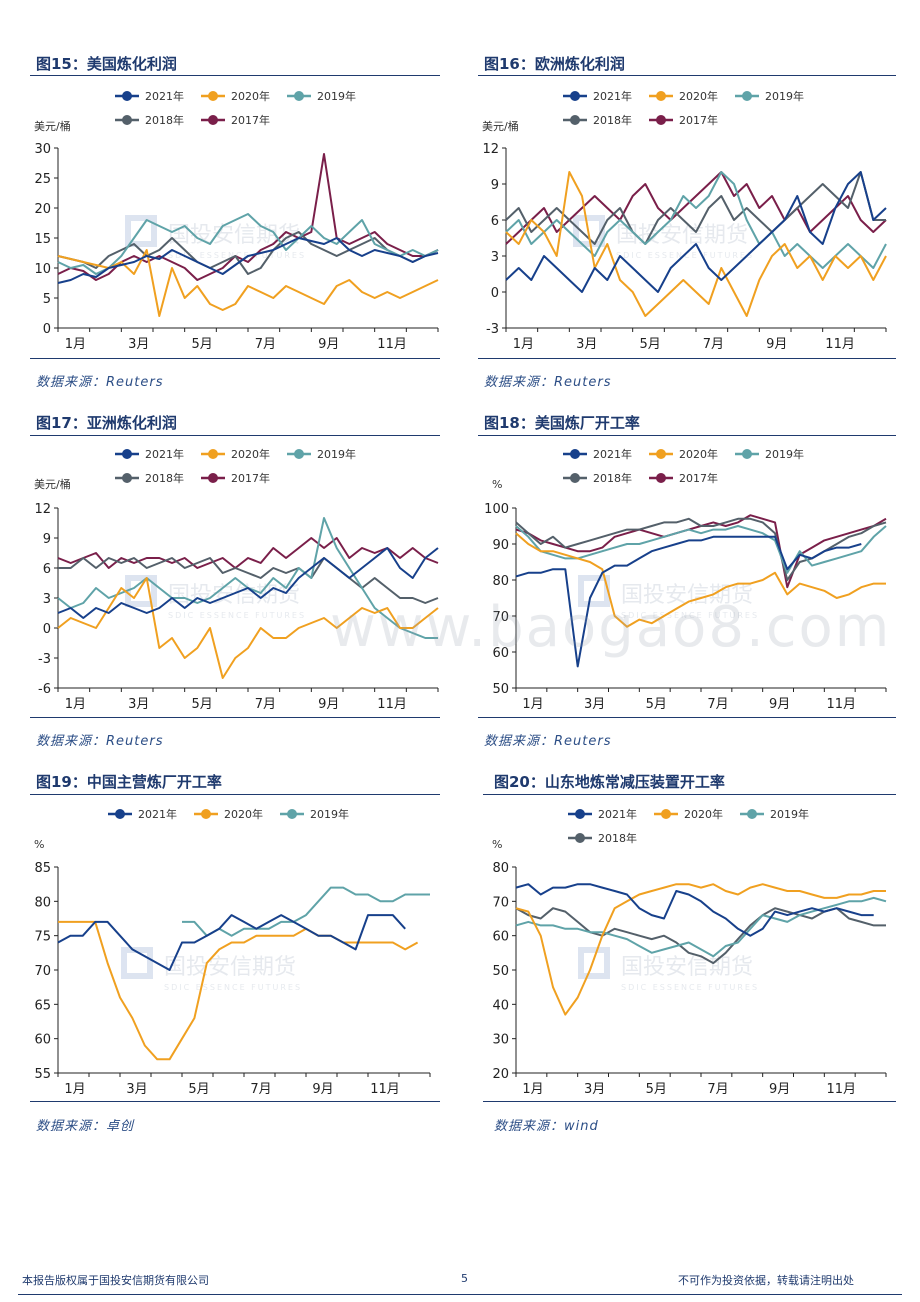  Describe the element at coordinates (689, 794) in the screenshot. I see `figure-20-rule` at that location.